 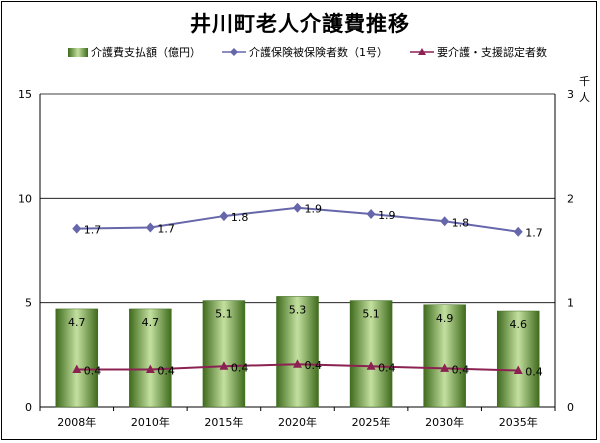 I want to click on x-tick-label: 2035年, so click(x=518, y=422).